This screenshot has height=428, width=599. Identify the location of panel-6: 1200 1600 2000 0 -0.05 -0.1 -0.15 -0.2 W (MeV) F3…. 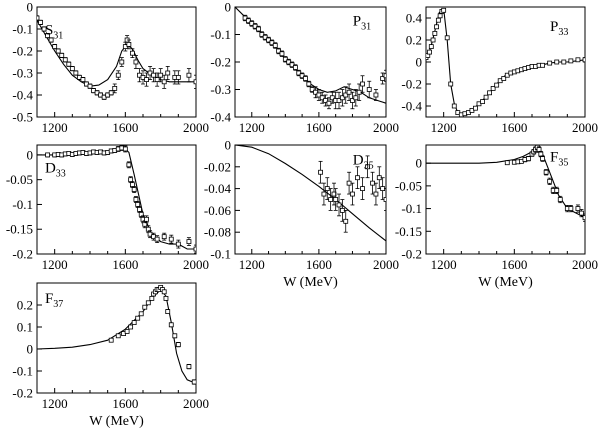
(496, 217).